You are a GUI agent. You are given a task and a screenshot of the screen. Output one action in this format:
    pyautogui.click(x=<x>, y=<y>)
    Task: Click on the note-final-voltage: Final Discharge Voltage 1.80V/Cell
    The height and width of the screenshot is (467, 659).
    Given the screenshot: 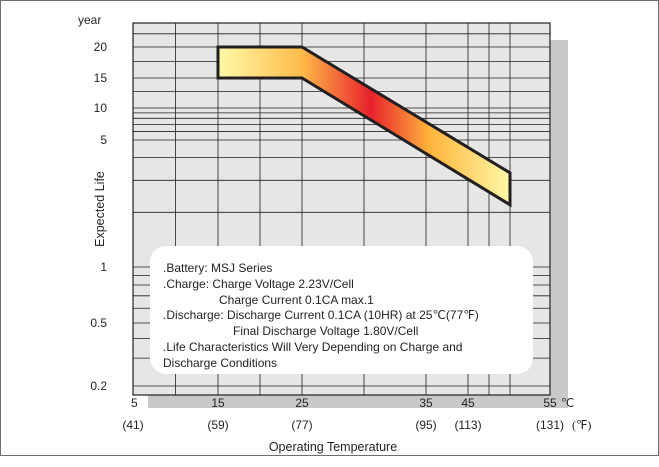 What is the action you would take?
    pyautogui.click(x=325, y=331)
    